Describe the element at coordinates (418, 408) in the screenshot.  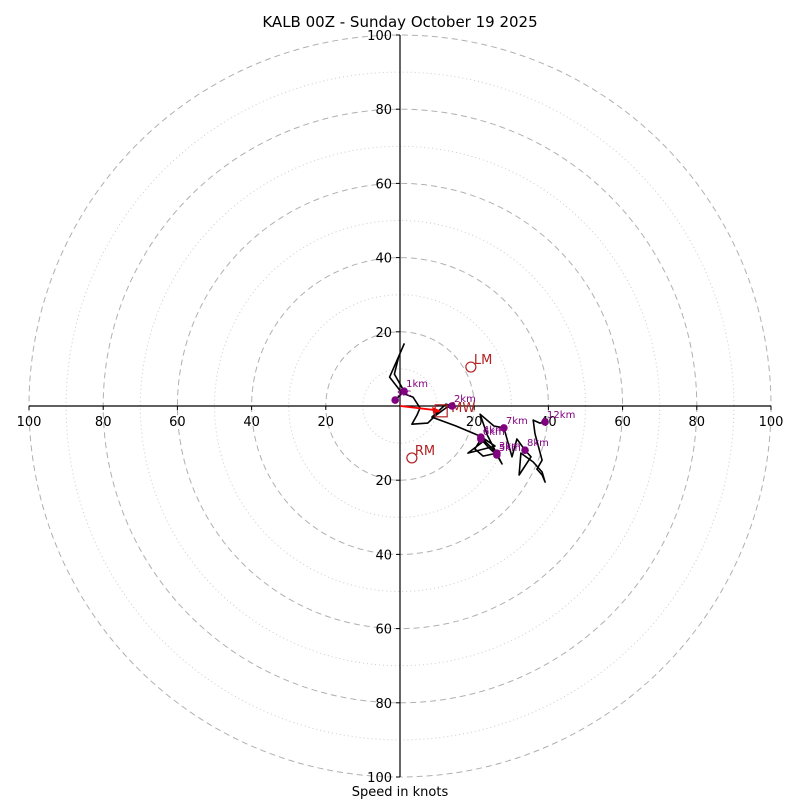
I see `mean-wind-arrow` at that location.